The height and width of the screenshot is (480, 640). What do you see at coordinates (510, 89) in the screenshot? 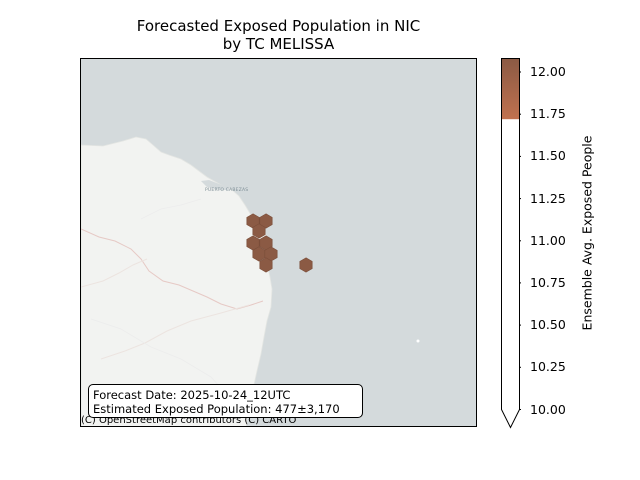
I see `colorbar-fill` at bounding box center [510, 89].